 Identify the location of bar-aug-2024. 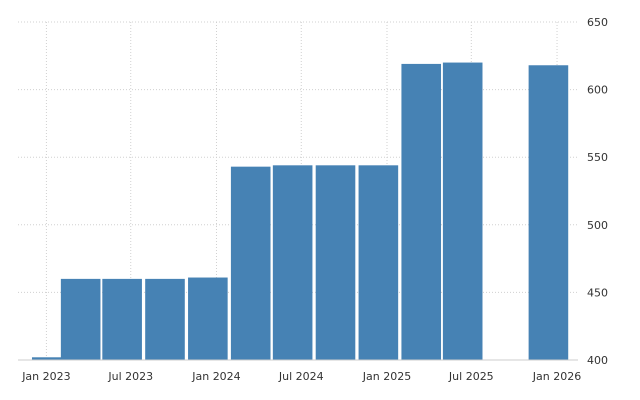
(335, 262).